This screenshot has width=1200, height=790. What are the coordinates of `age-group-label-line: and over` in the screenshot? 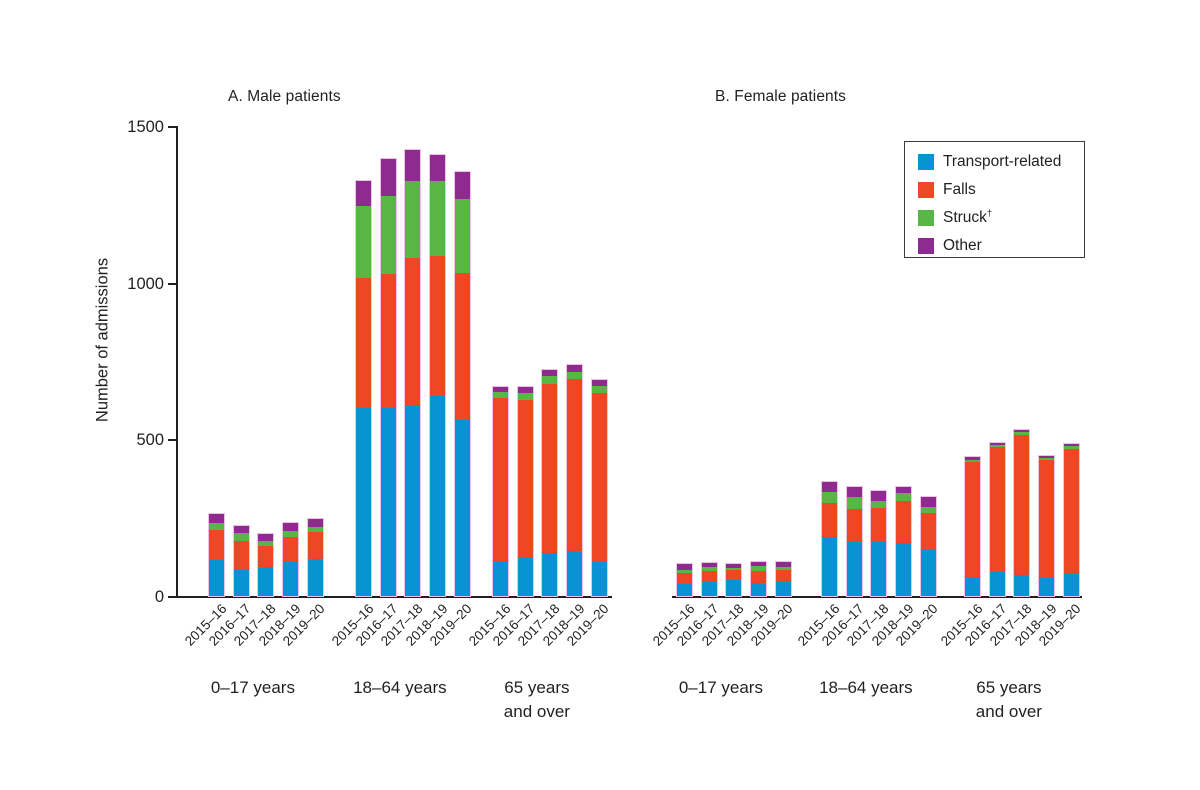 It's located at (536, 712).